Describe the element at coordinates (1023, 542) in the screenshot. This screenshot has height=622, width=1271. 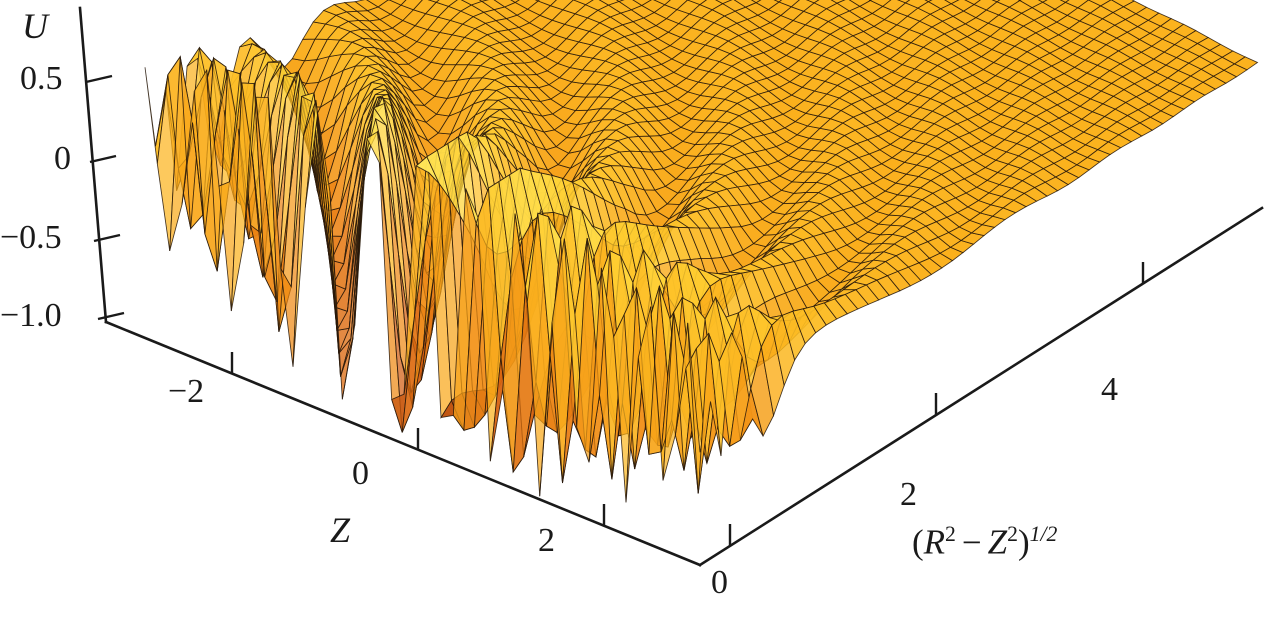
I see `paren-close: )` at that location.